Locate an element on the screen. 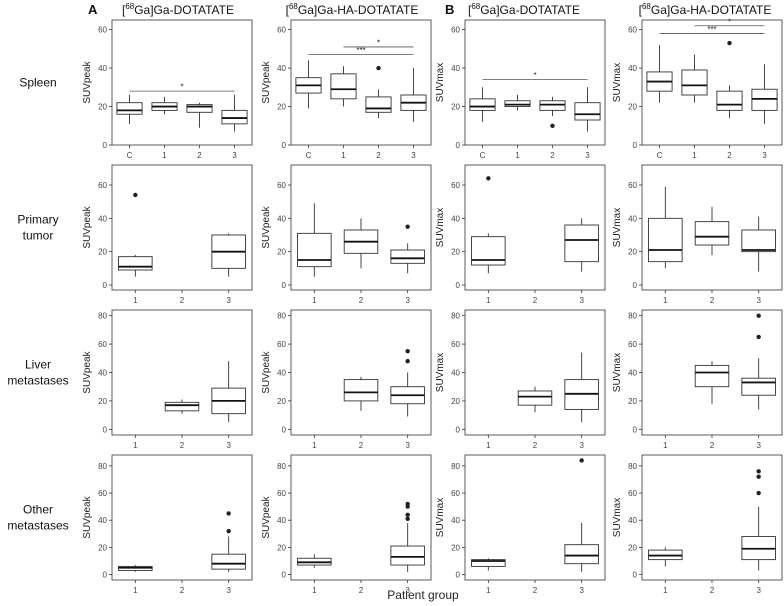 The image size is (784, 606). row-label-1: Primary tumor is located at coordinates (37, 228).